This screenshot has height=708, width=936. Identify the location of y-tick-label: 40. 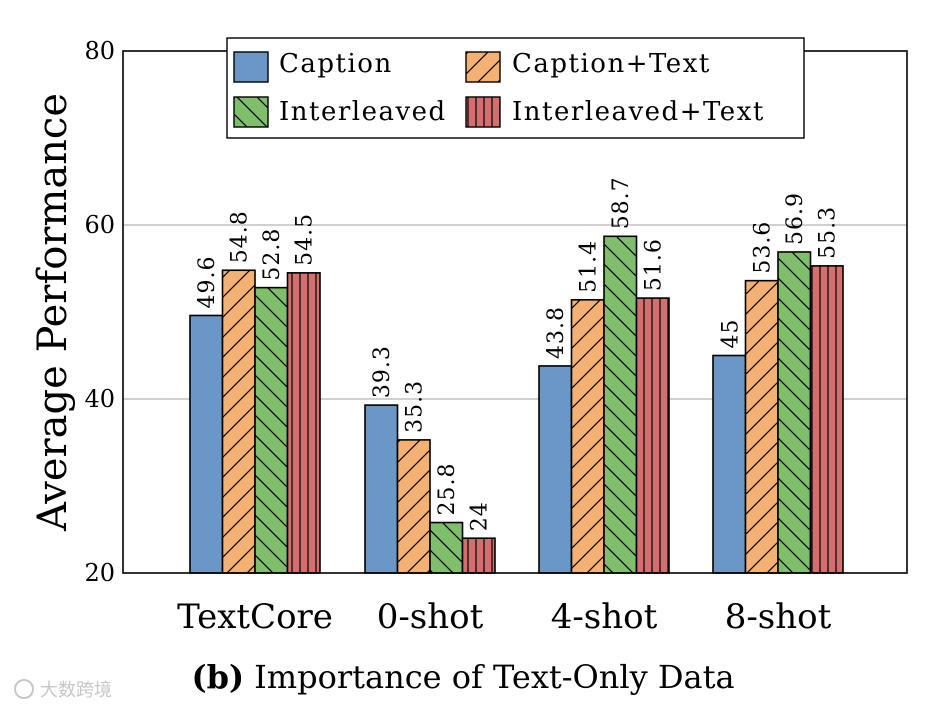
(99, 399).